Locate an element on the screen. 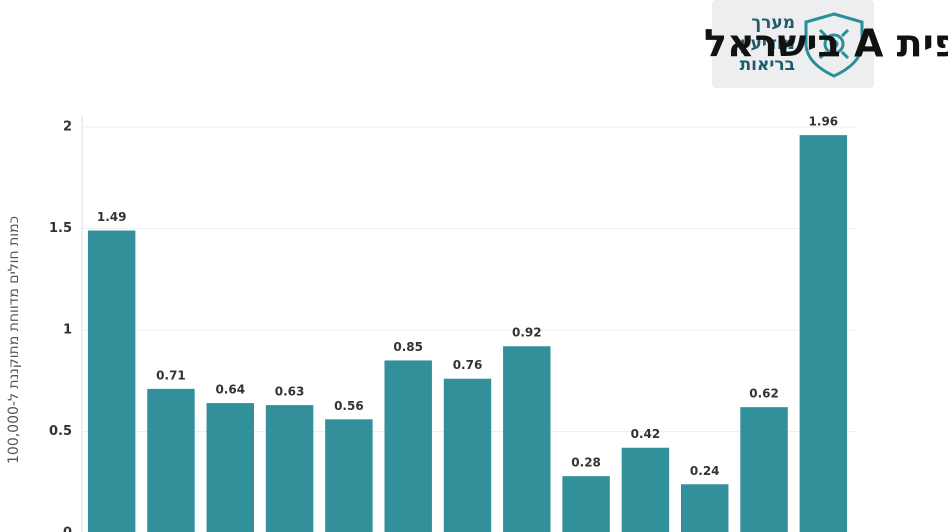 The image size is (948, 532). value-label: 0.42 is located at coordinates (646, 434).